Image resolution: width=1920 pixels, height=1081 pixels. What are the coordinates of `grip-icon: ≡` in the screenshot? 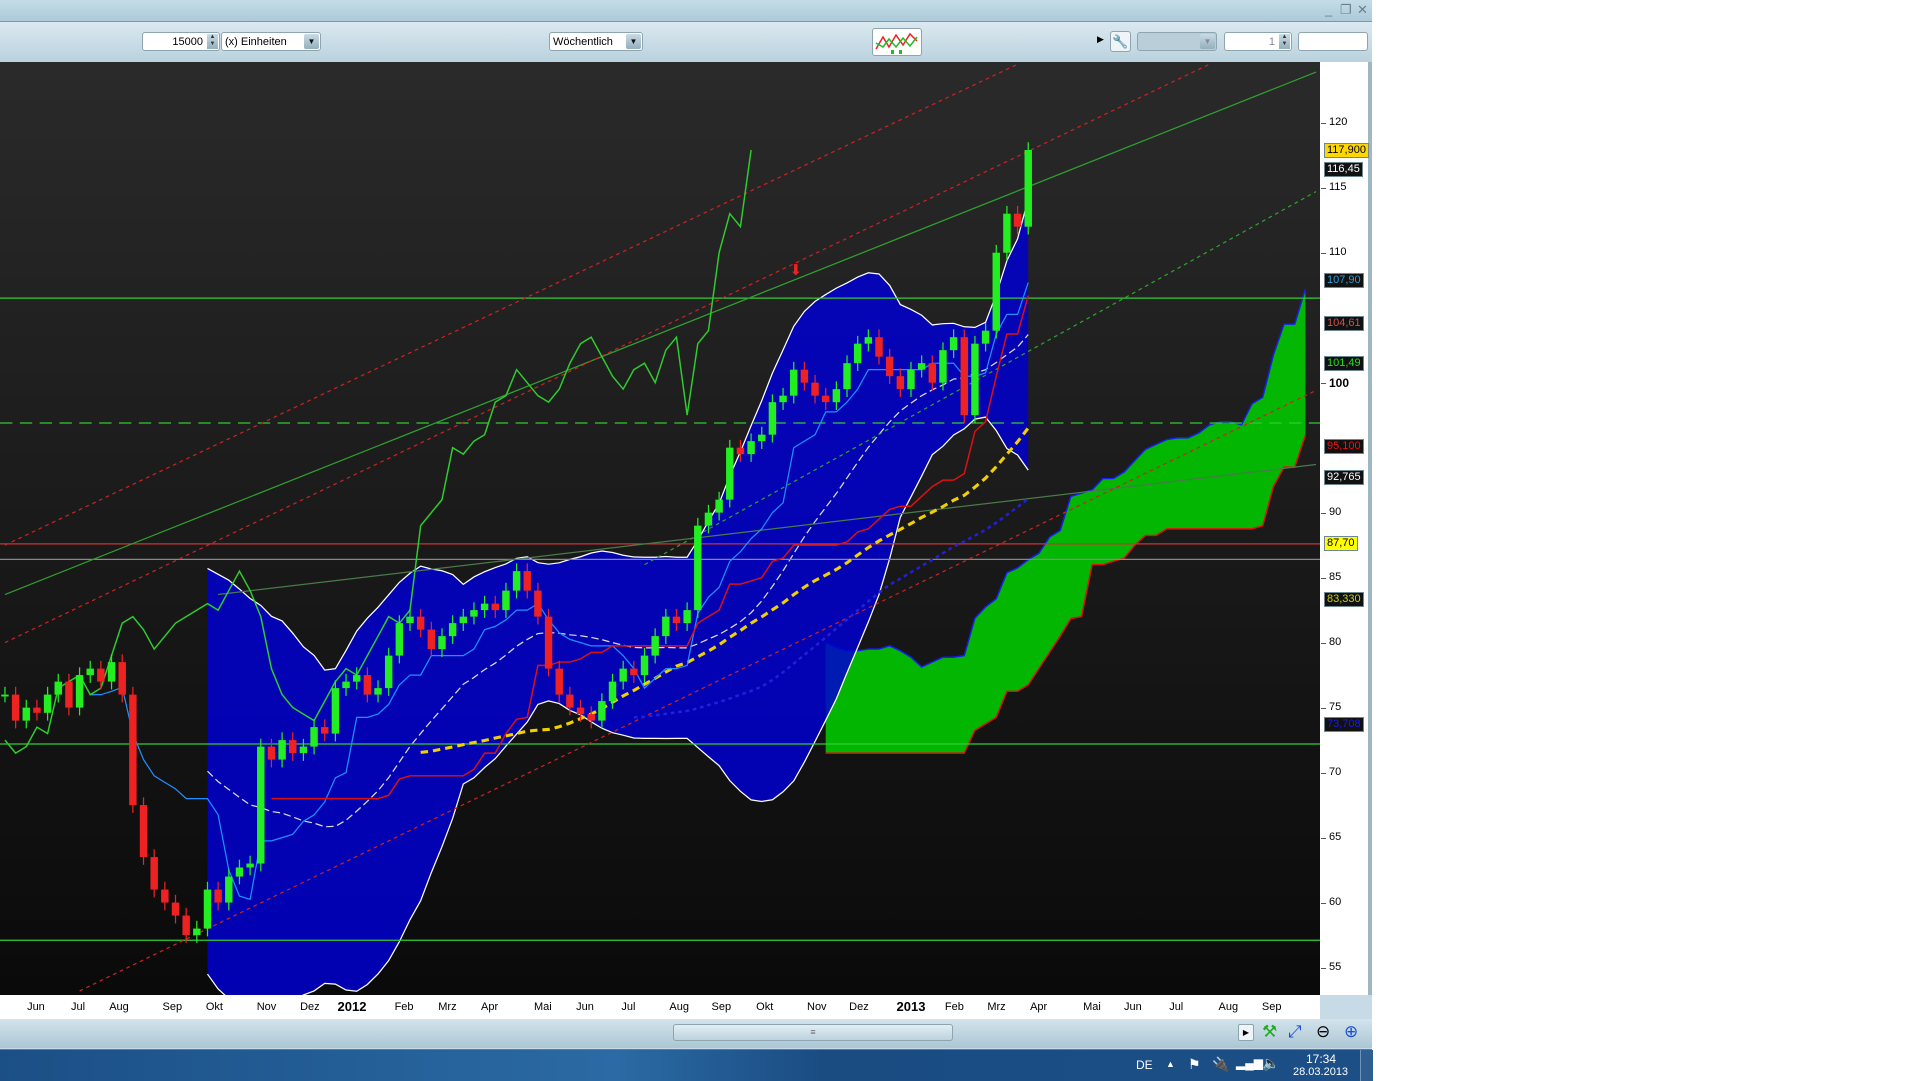 It's located at (813, 1032).